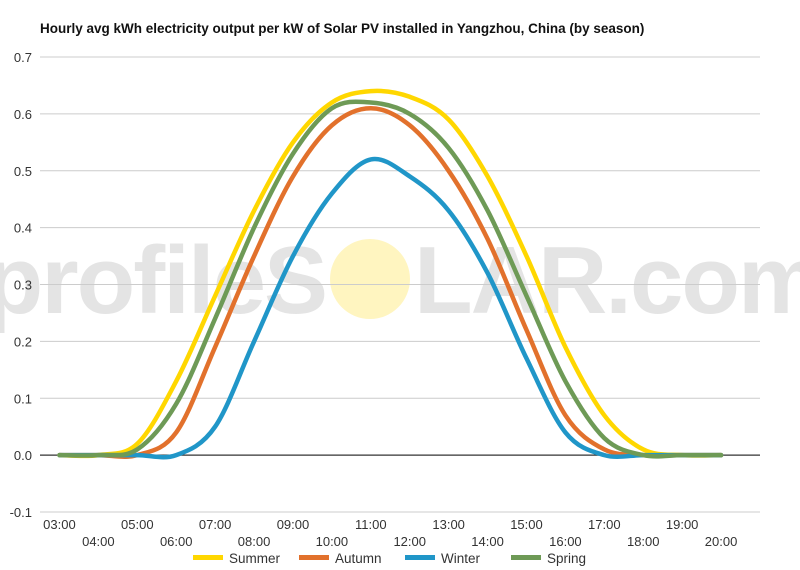  I want to click on x-tick-label: 17:00, so click(604, 524).